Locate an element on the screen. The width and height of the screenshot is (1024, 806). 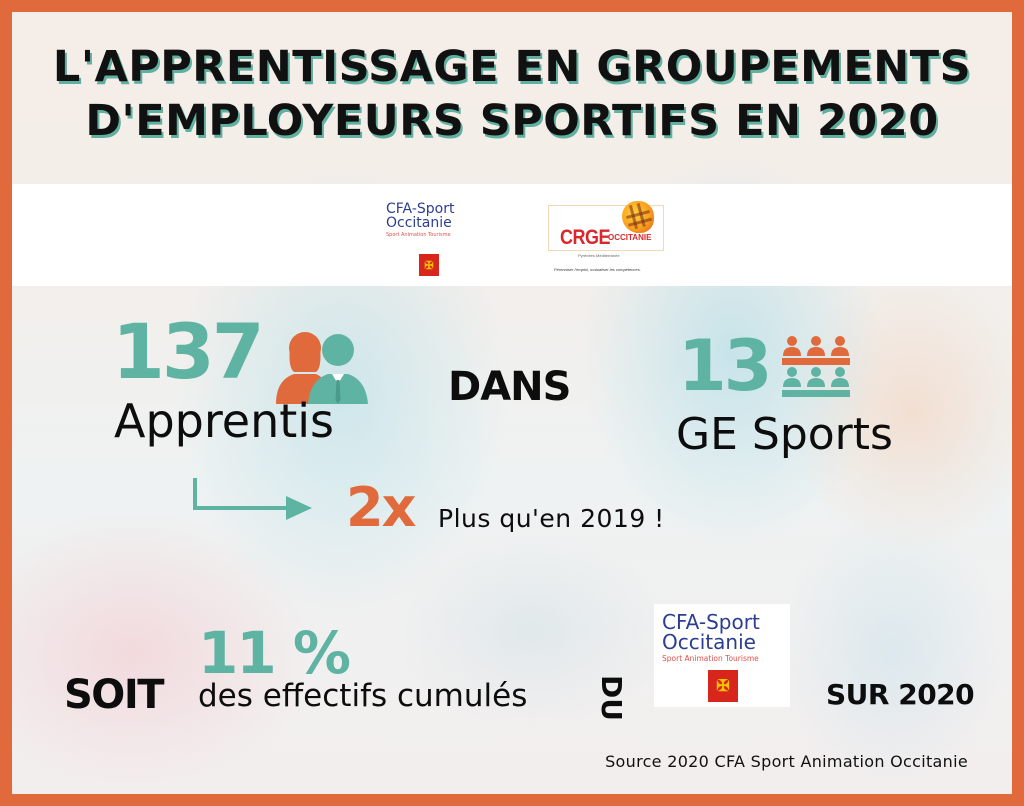
growth-text: Plus qu'en 2019 ! is located at coordinates (551, 518).